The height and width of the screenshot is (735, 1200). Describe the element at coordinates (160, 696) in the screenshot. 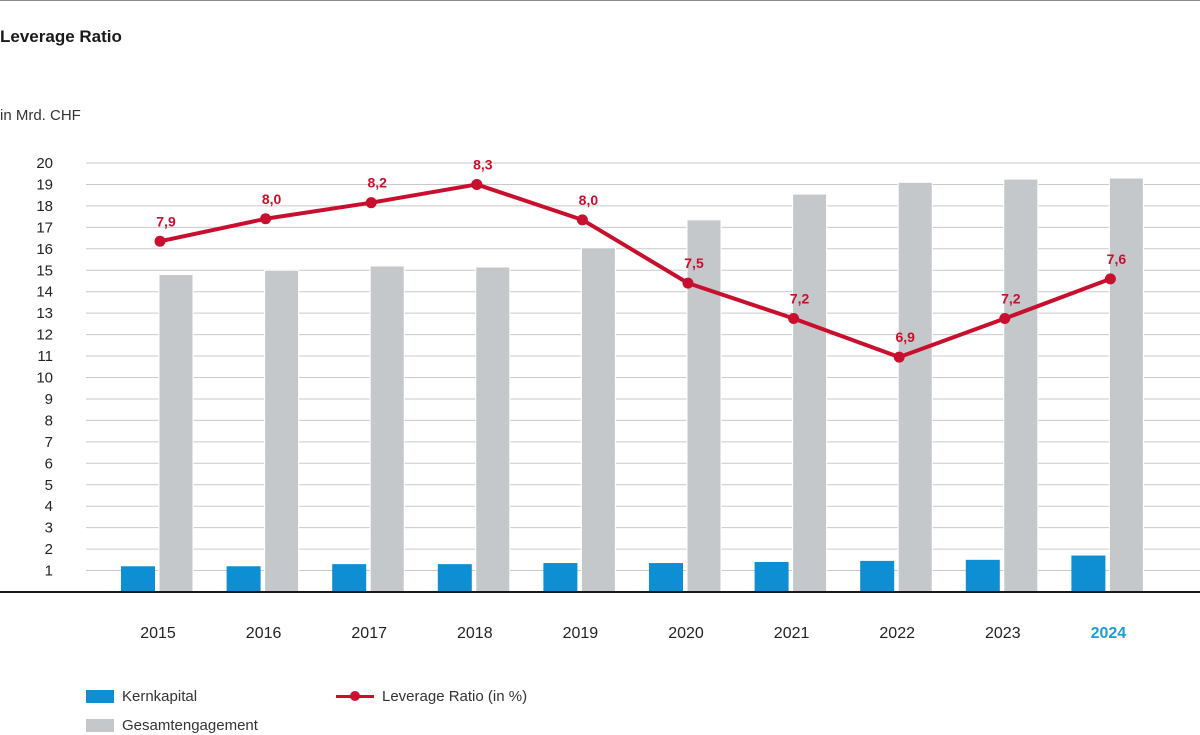

I see `legend-label-kernkapital: Kernkapital` at that location.